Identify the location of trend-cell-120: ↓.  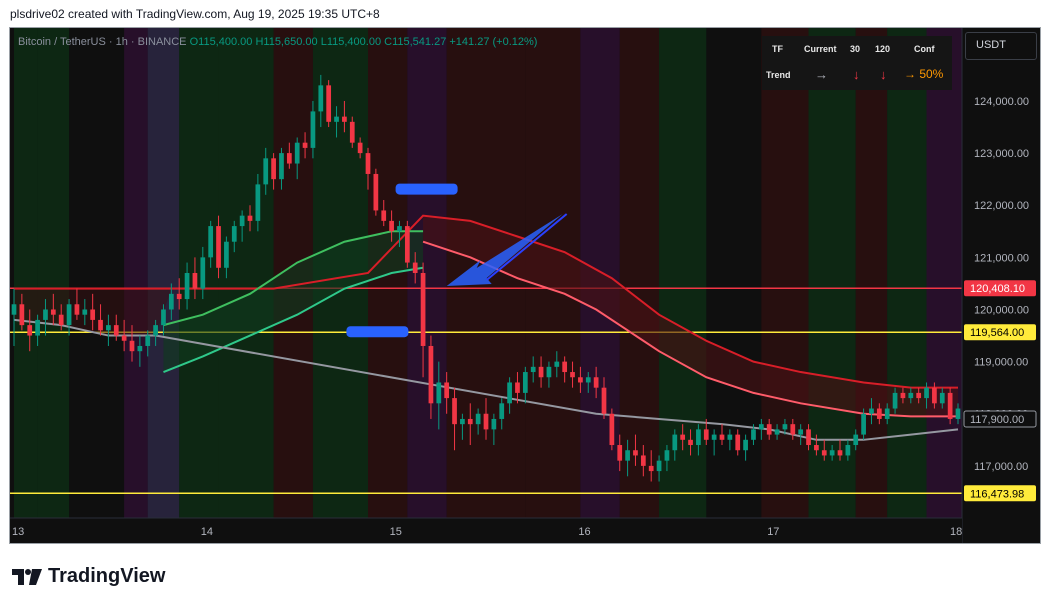
(883, 74).